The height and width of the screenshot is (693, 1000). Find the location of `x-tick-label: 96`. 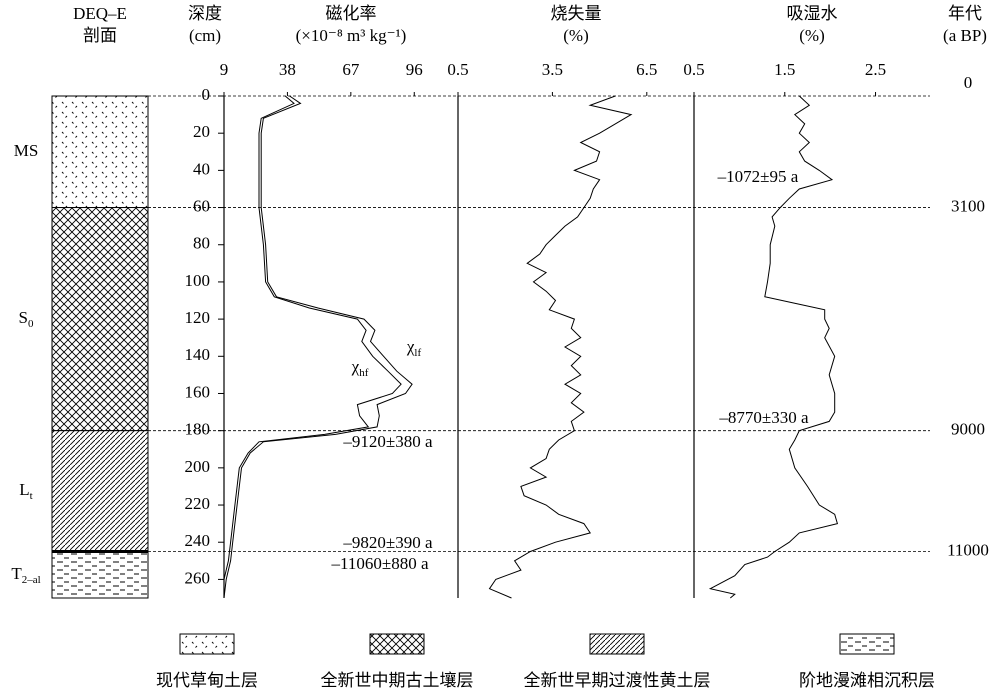

x-tick-label: 96 is located at coordinates (414, 69).